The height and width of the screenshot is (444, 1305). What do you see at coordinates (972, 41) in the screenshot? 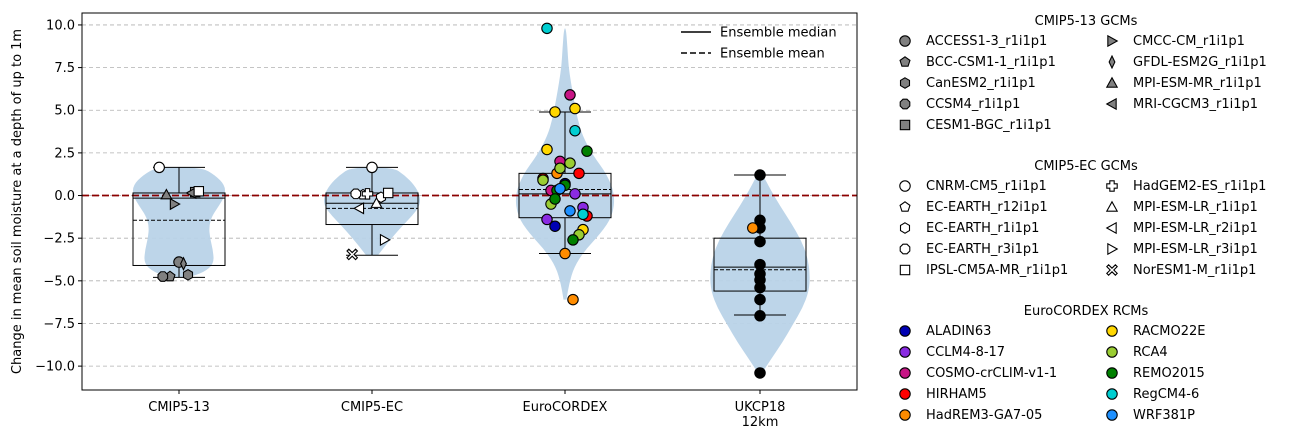
I see `legend-item: ACCESS1-3_r1i1p1` at bounding box center [972, 41].